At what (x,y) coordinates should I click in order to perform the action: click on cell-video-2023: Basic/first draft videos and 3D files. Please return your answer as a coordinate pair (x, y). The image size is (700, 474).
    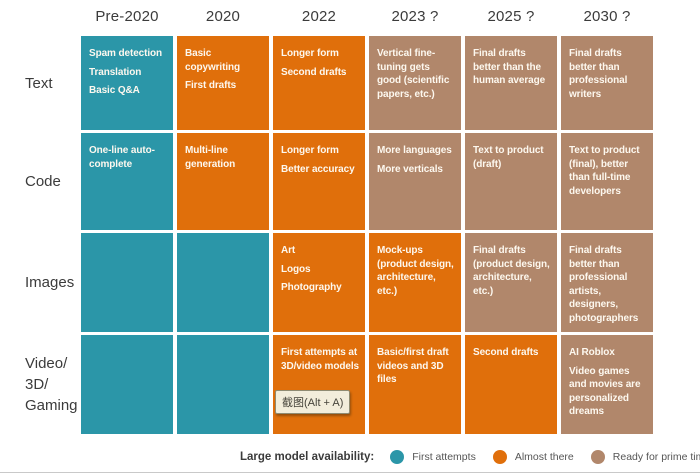
    Looking at the image, I should click on (415, 384).